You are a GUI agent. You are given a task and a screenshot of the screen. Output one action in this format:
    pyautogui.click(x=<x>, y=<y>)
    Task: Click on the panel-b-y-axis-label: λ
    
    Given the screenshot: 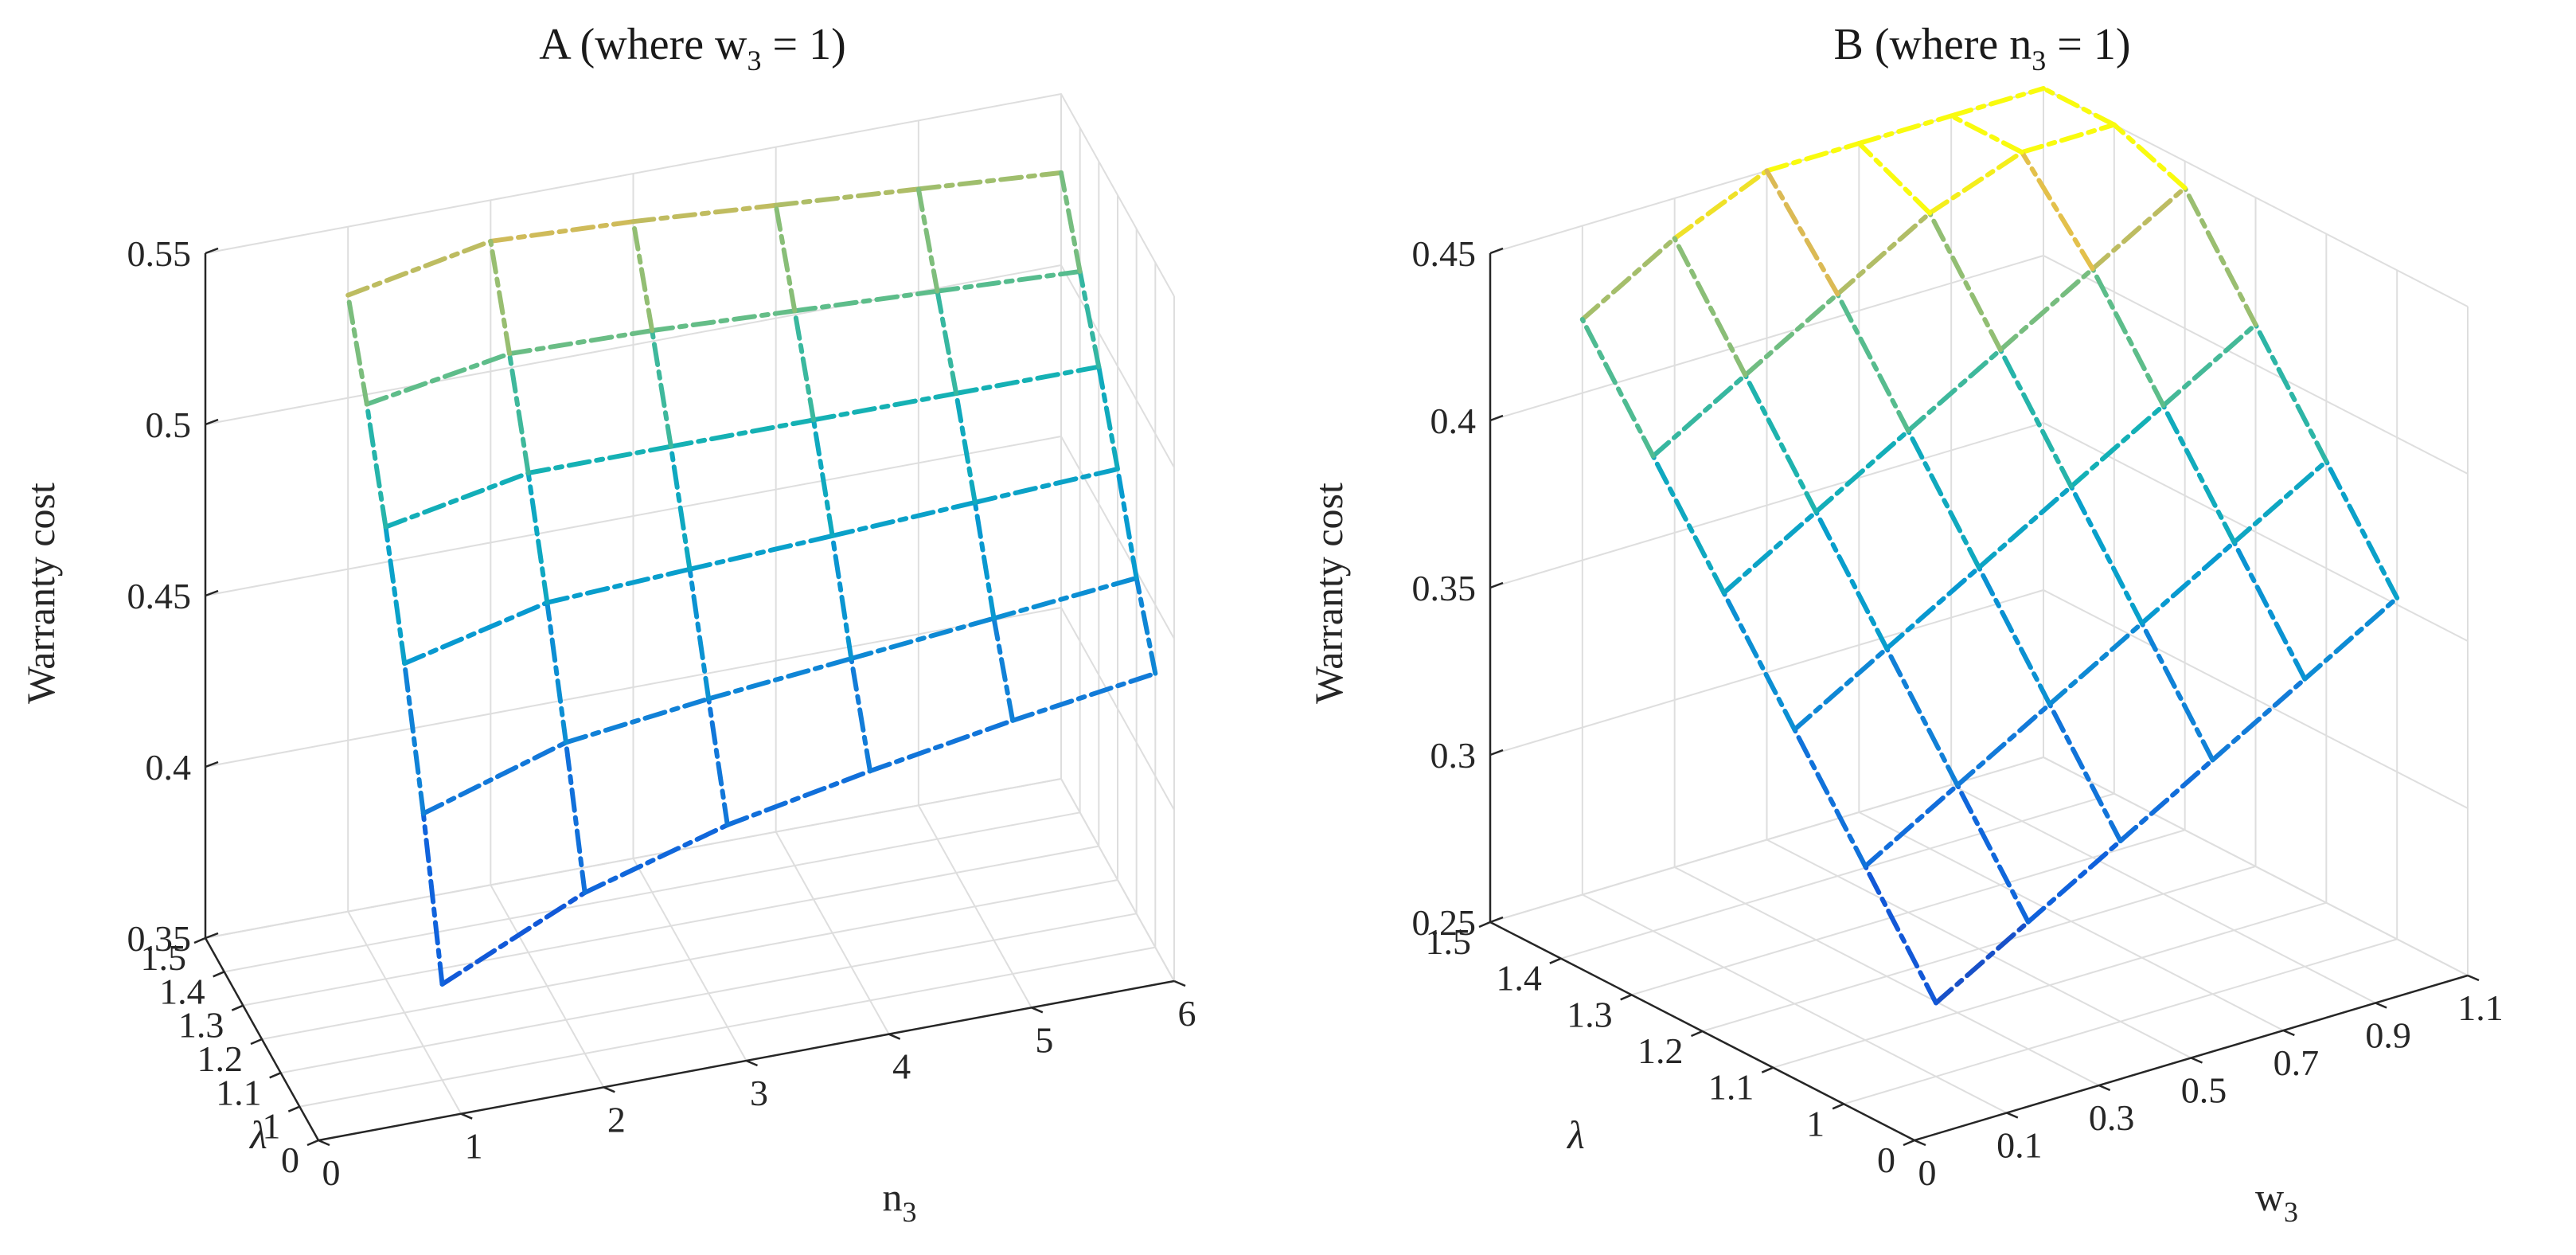 What is the action you would take?
    pyautogui.click(x=1575, y=1134)
    